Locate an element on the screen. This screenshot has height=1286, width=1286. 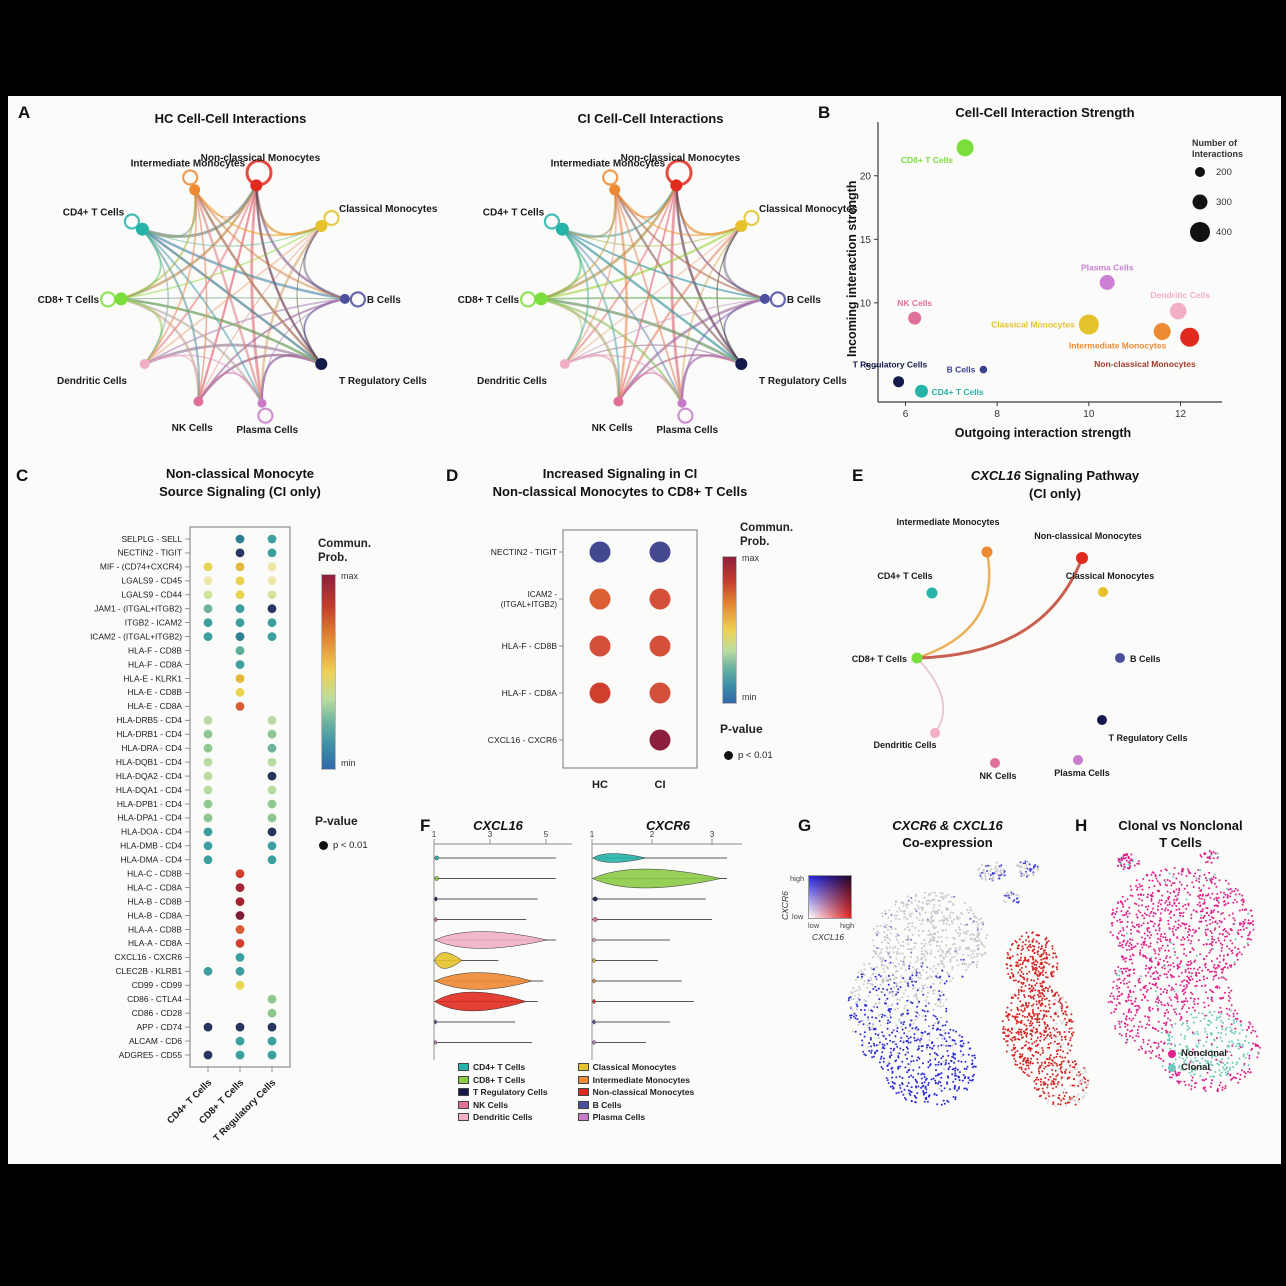
svg-label: CD99 - CD99 is located at coordinates (157, 985).